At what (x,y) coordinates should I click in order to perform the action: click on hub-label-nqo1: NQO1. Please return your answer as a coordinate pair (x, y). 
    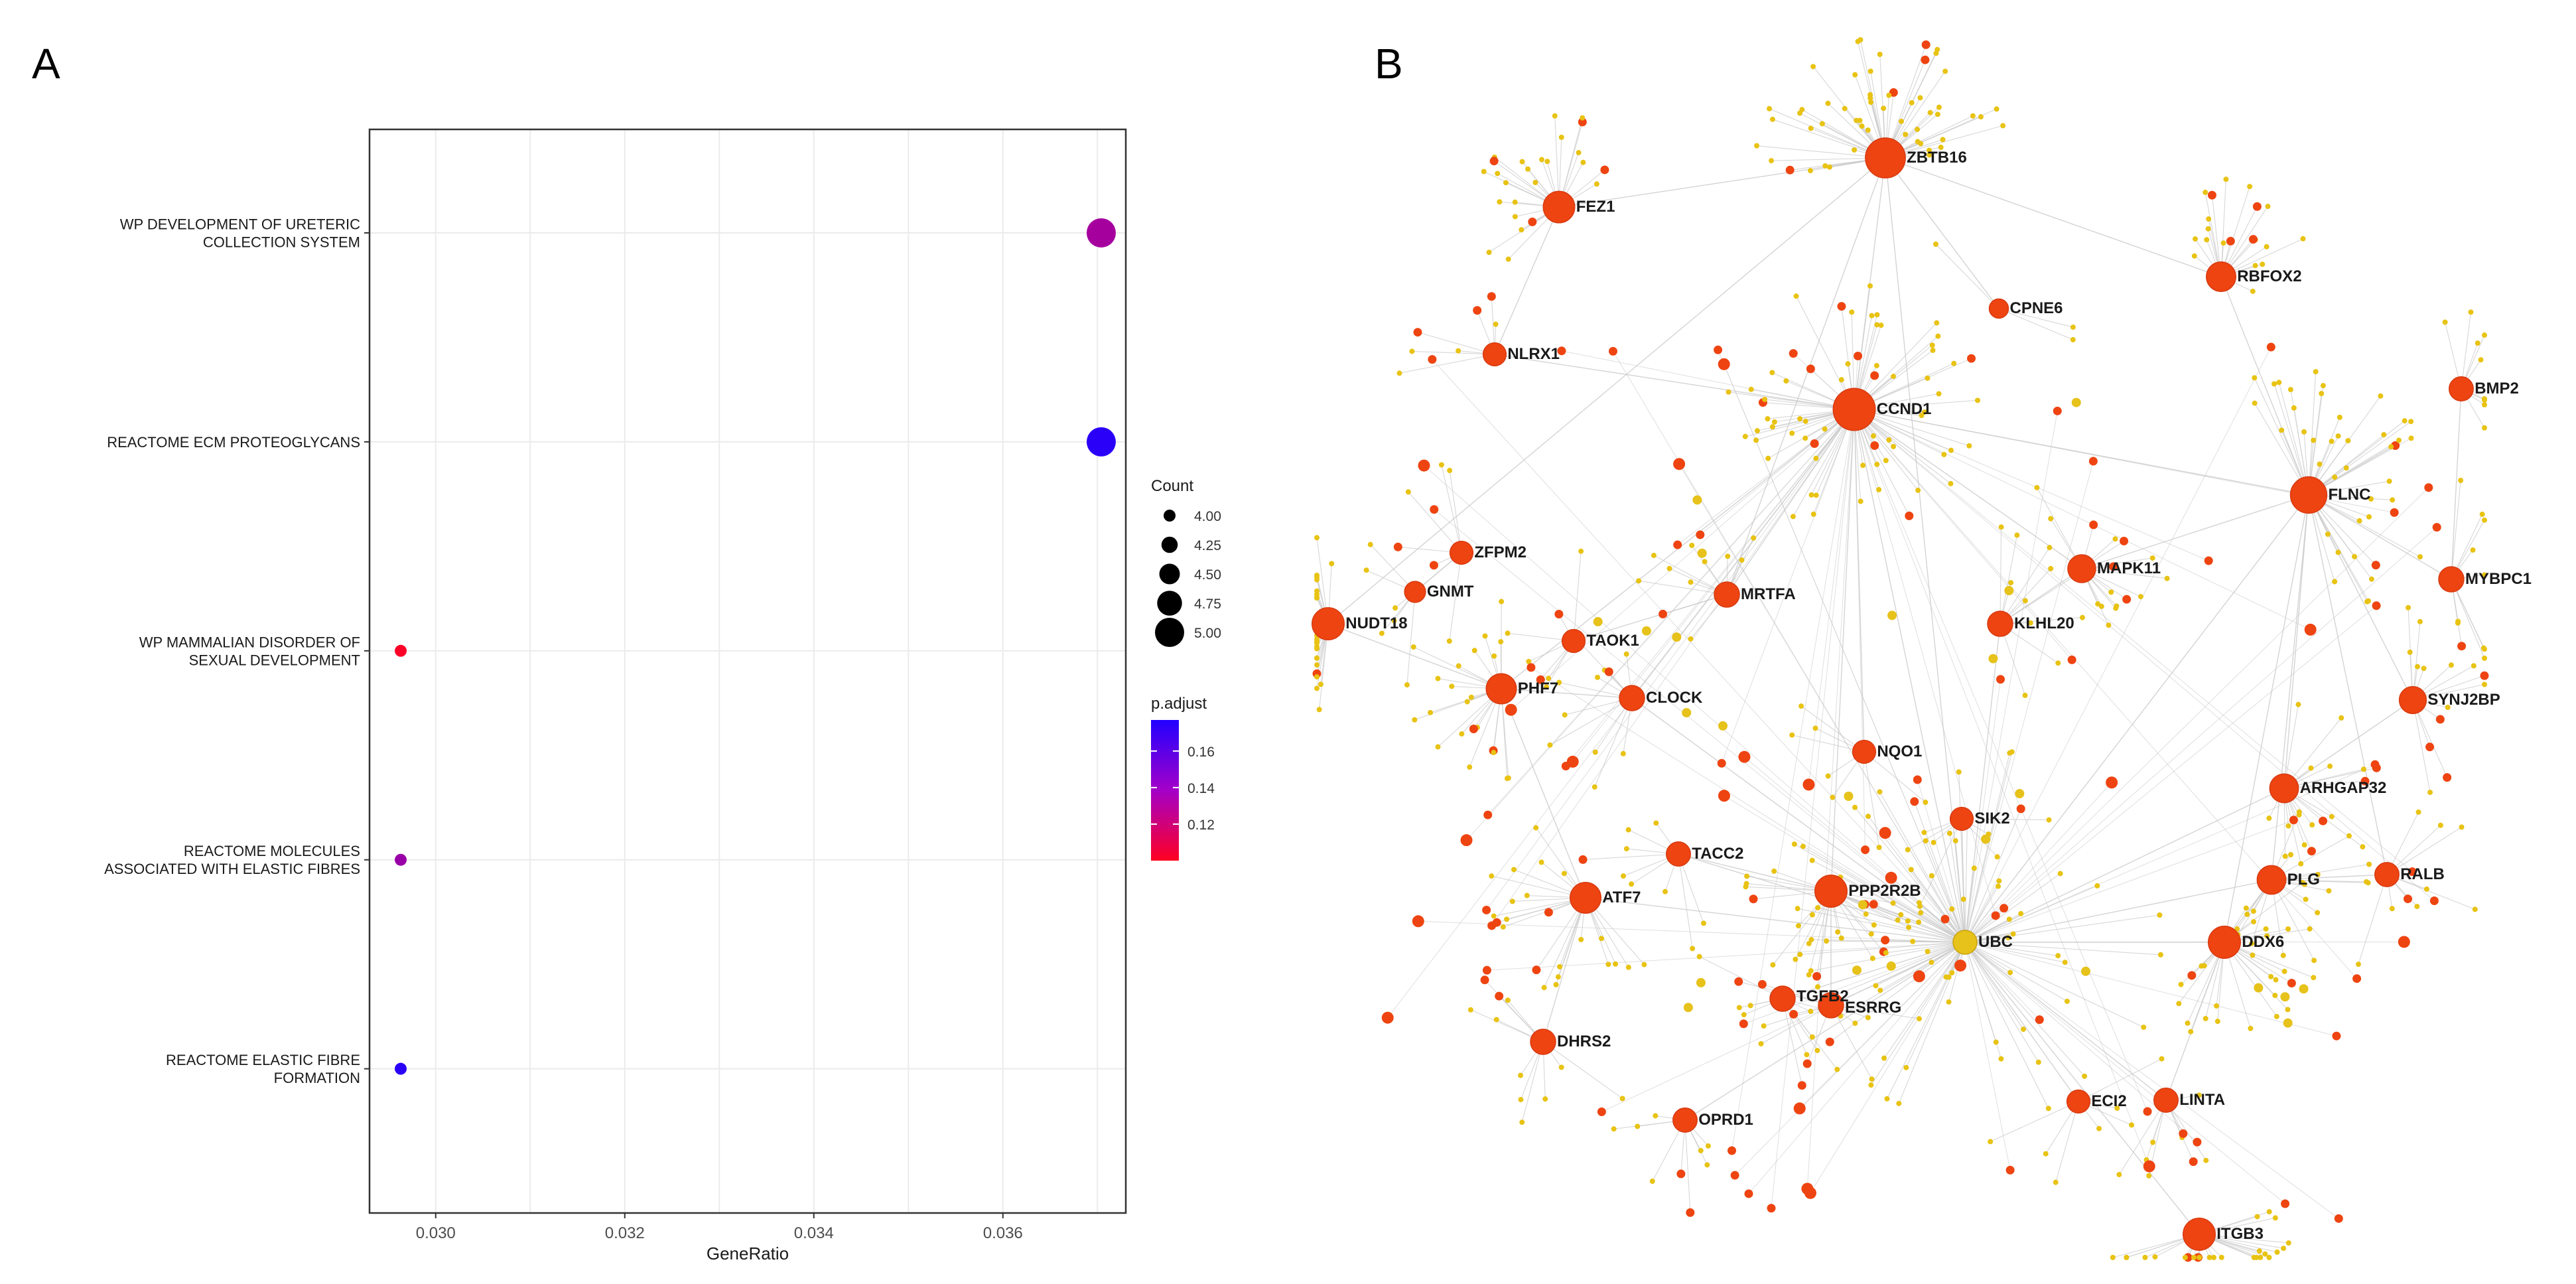
    Looking at the image, I should click on (1900, 751).